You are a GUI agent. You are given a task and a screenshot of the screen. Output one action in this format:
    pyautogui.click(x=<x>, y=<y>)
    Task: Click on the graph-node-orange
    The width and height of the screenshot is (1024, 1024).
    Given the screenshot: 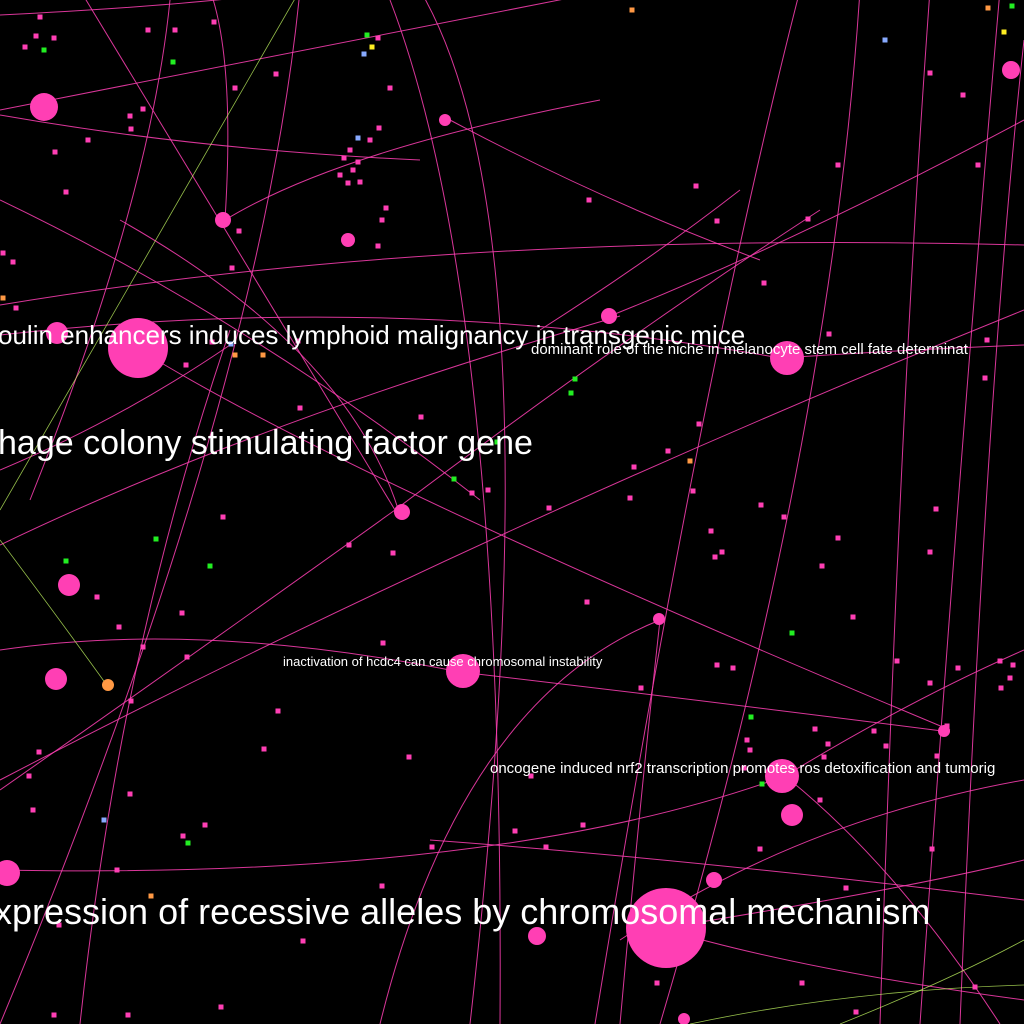 What is the action you would take?
    pyautogui.click(x=108, y=685)
    